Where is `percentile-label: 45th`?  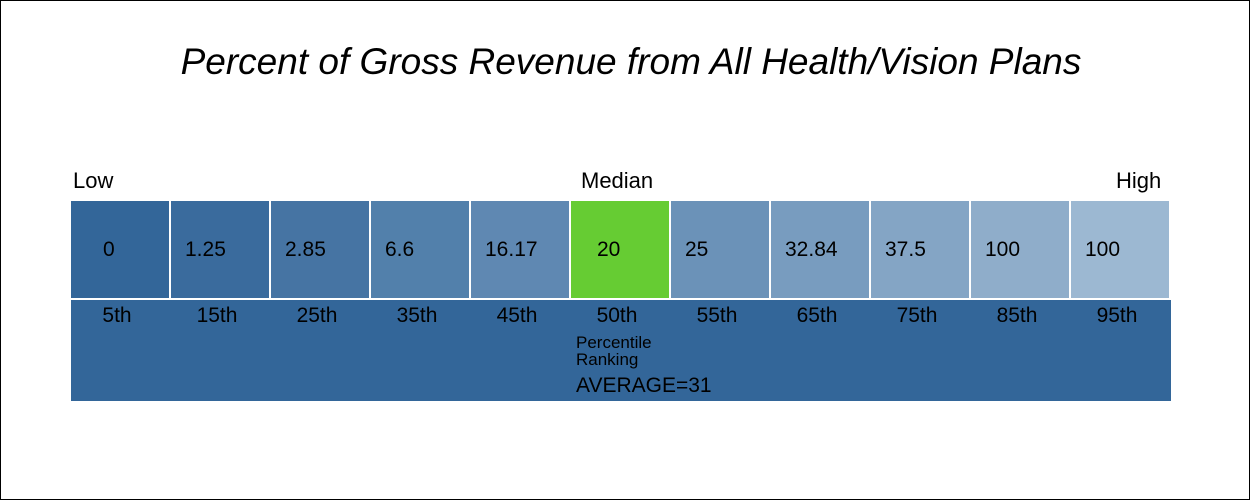 percentile-label: 45th is located at coordinates (517, 315).